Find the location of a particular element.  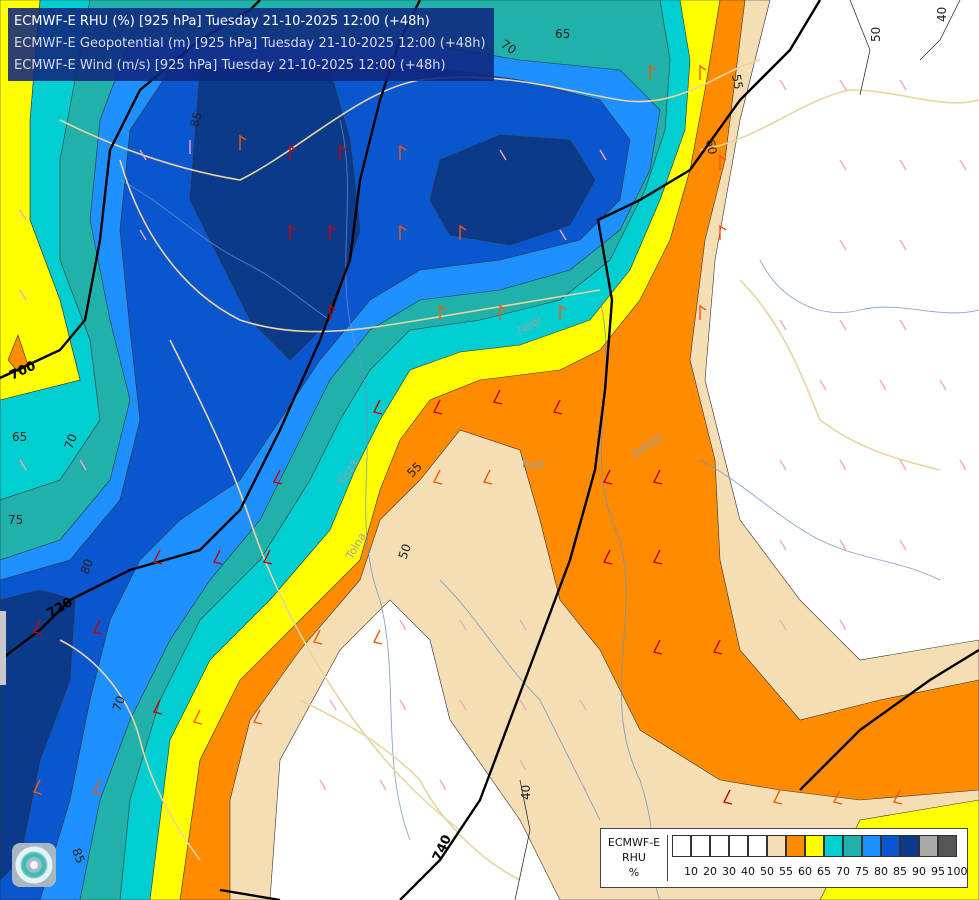

humidity-label: 70 is located at coordinates (71, 441).